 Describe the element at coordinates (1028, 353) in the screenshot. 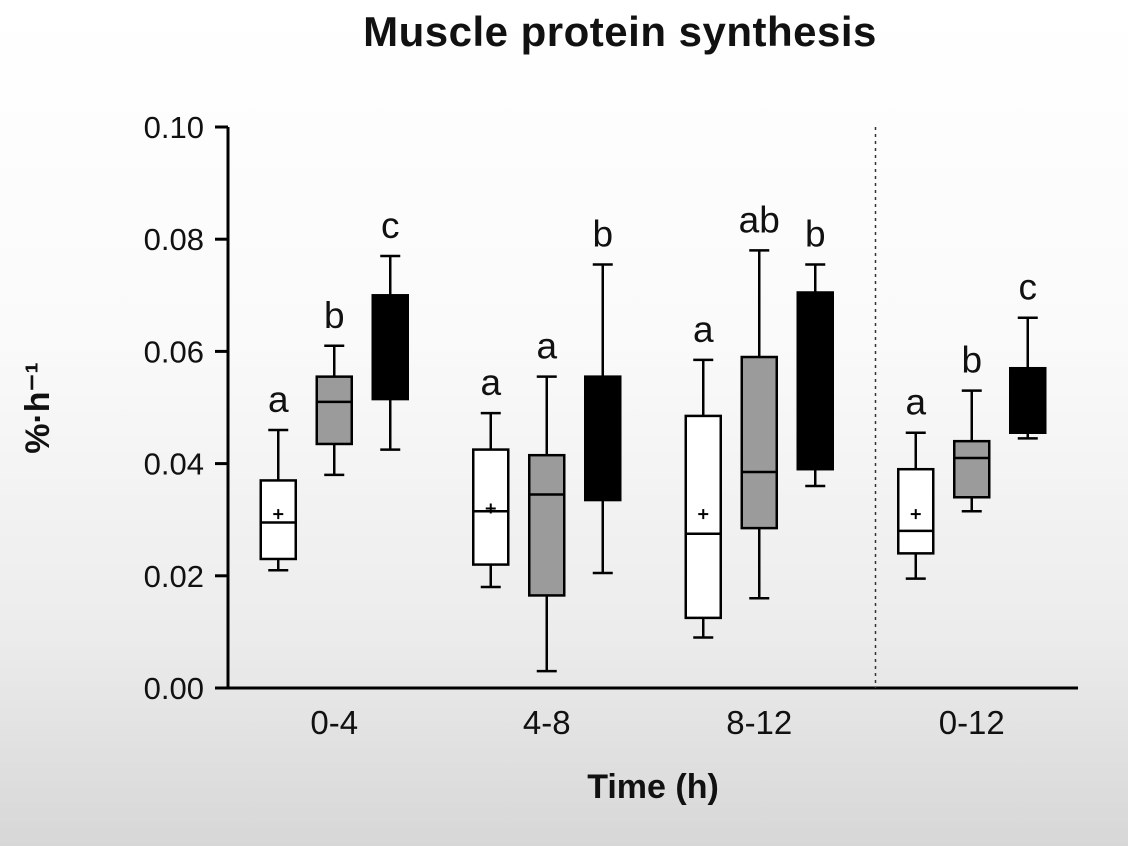

I see `box-black-0-12: c` at that location.